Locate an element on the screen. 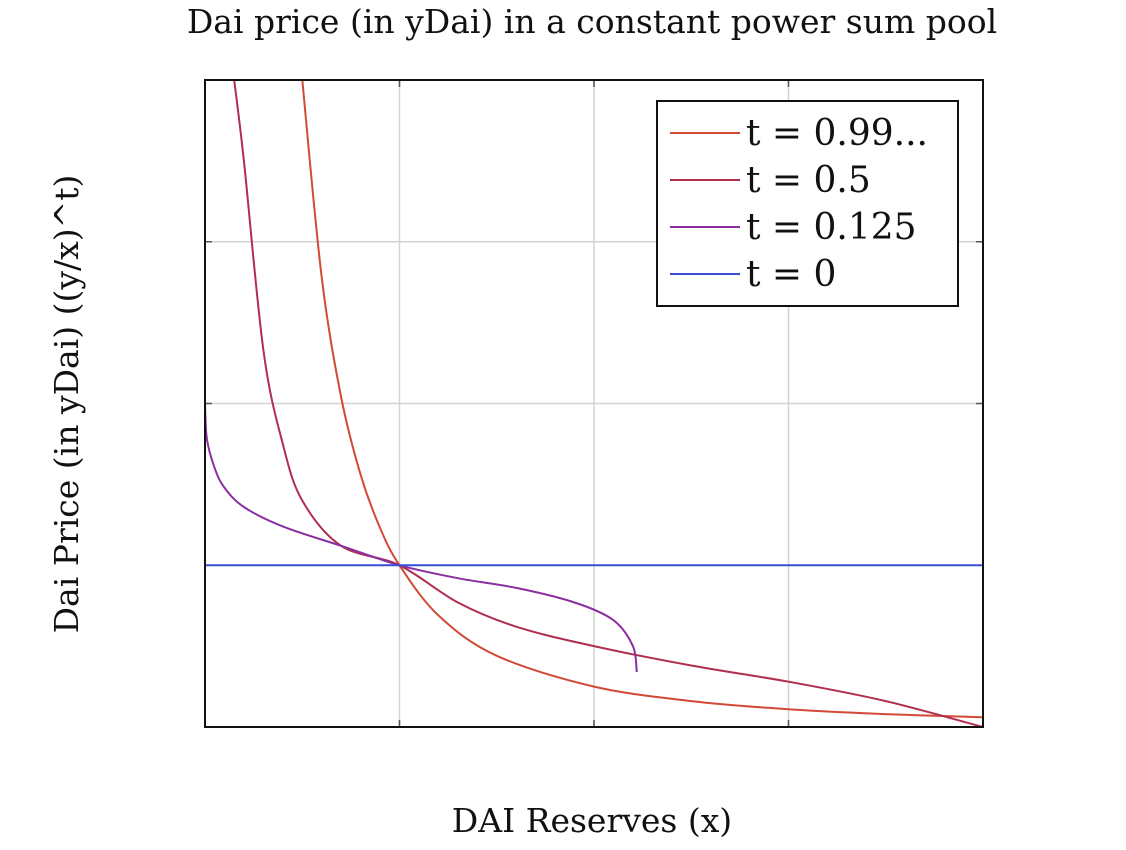 Image resolution: width=1126 pixels, height=850 pixels. legend-box is located at coordinates (807, 203).